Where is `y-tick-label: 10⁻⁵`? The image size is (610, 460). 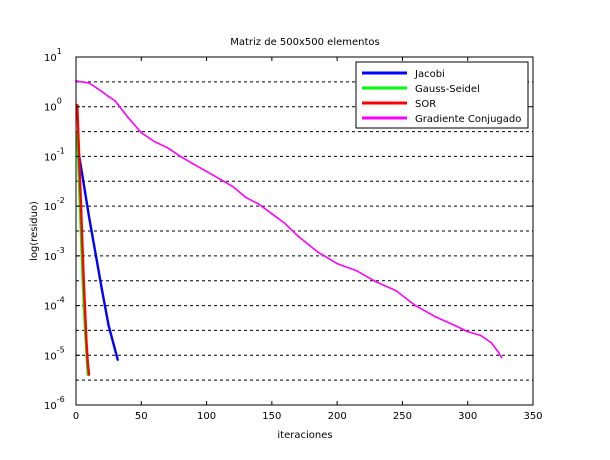 y-tick-label: 10⁻⁵ is located at coordinates (54, 353).